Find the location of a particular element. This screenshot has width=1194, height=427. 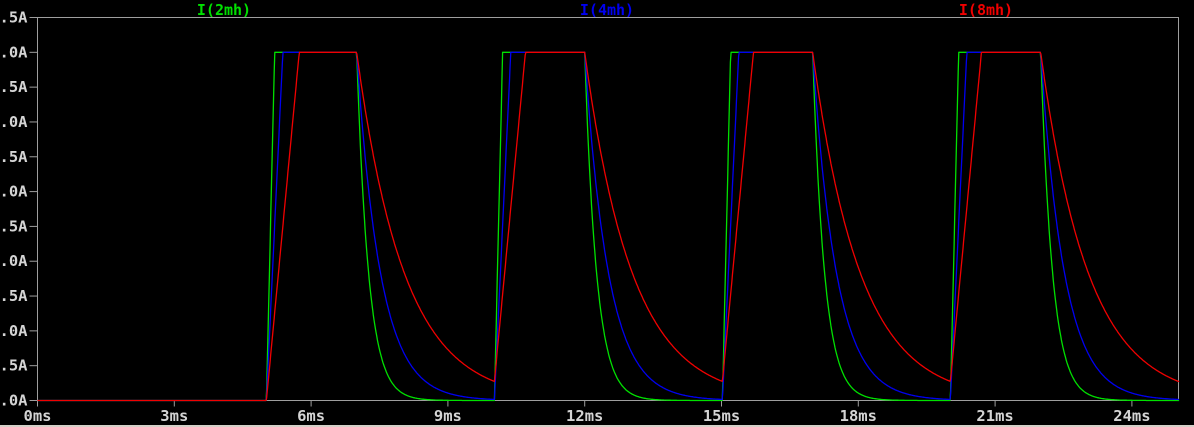

trace-label-I(2mh): I(2mh) is located at coordinates (224, 10).